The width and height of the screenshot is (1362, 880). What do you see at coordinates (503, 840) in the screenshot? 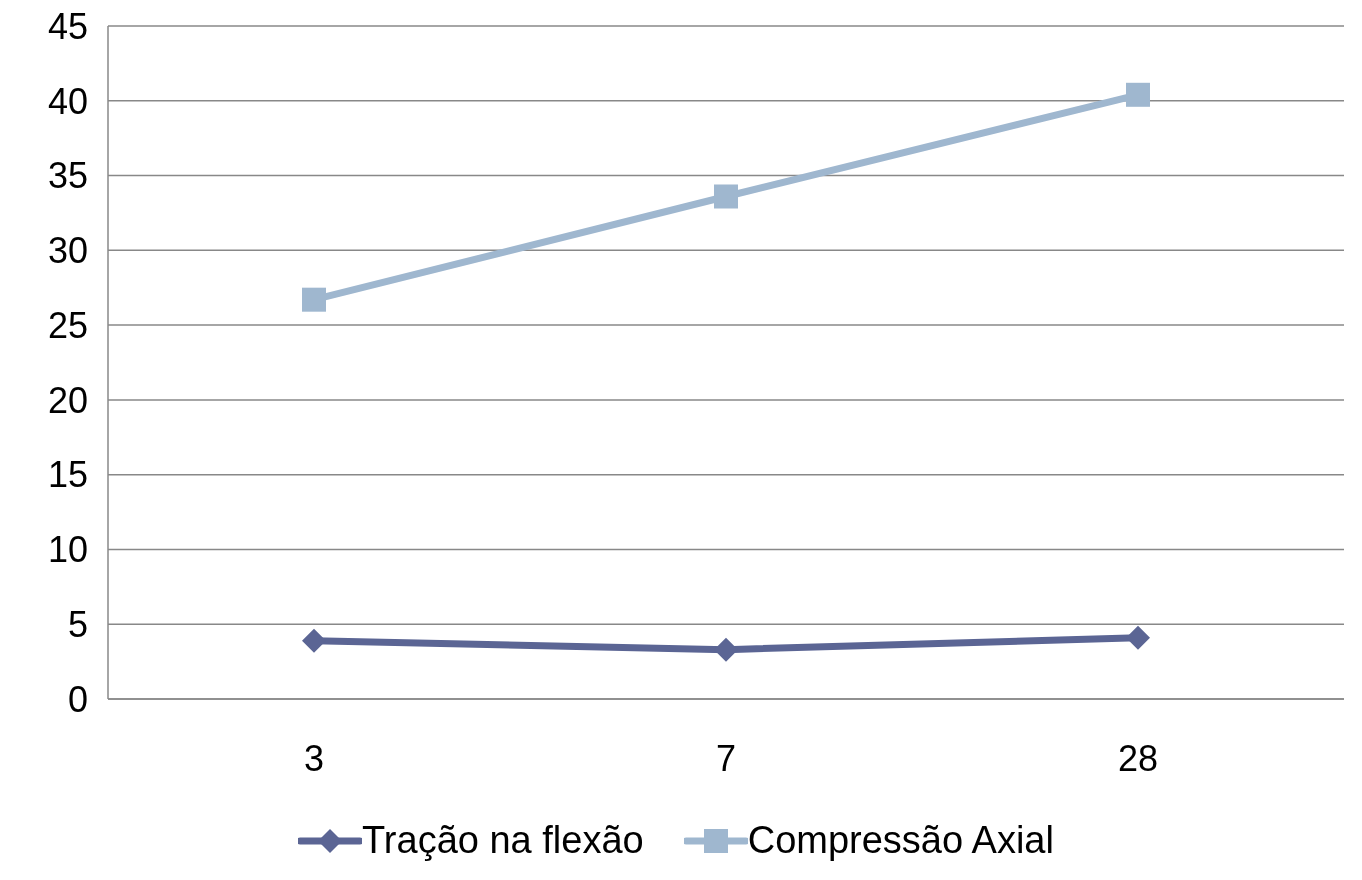
I see `legend-label: Tração na flexão` at bounding box center [503, 840].